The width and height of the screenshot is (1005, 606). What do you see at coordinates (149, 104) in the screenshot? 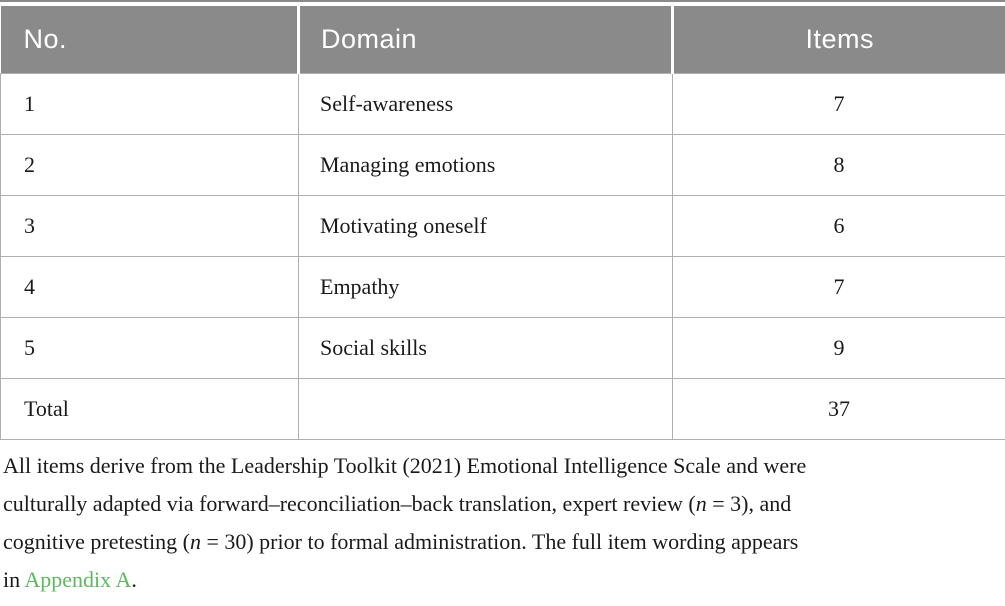
I see `cell-no: 1` at bounding box center [149, 104].